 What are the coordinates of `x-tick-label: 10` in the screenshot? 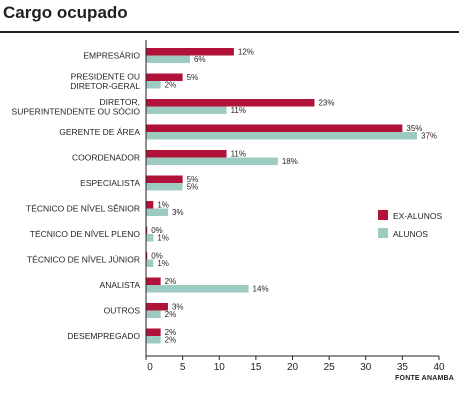 It's located at (220, 367).